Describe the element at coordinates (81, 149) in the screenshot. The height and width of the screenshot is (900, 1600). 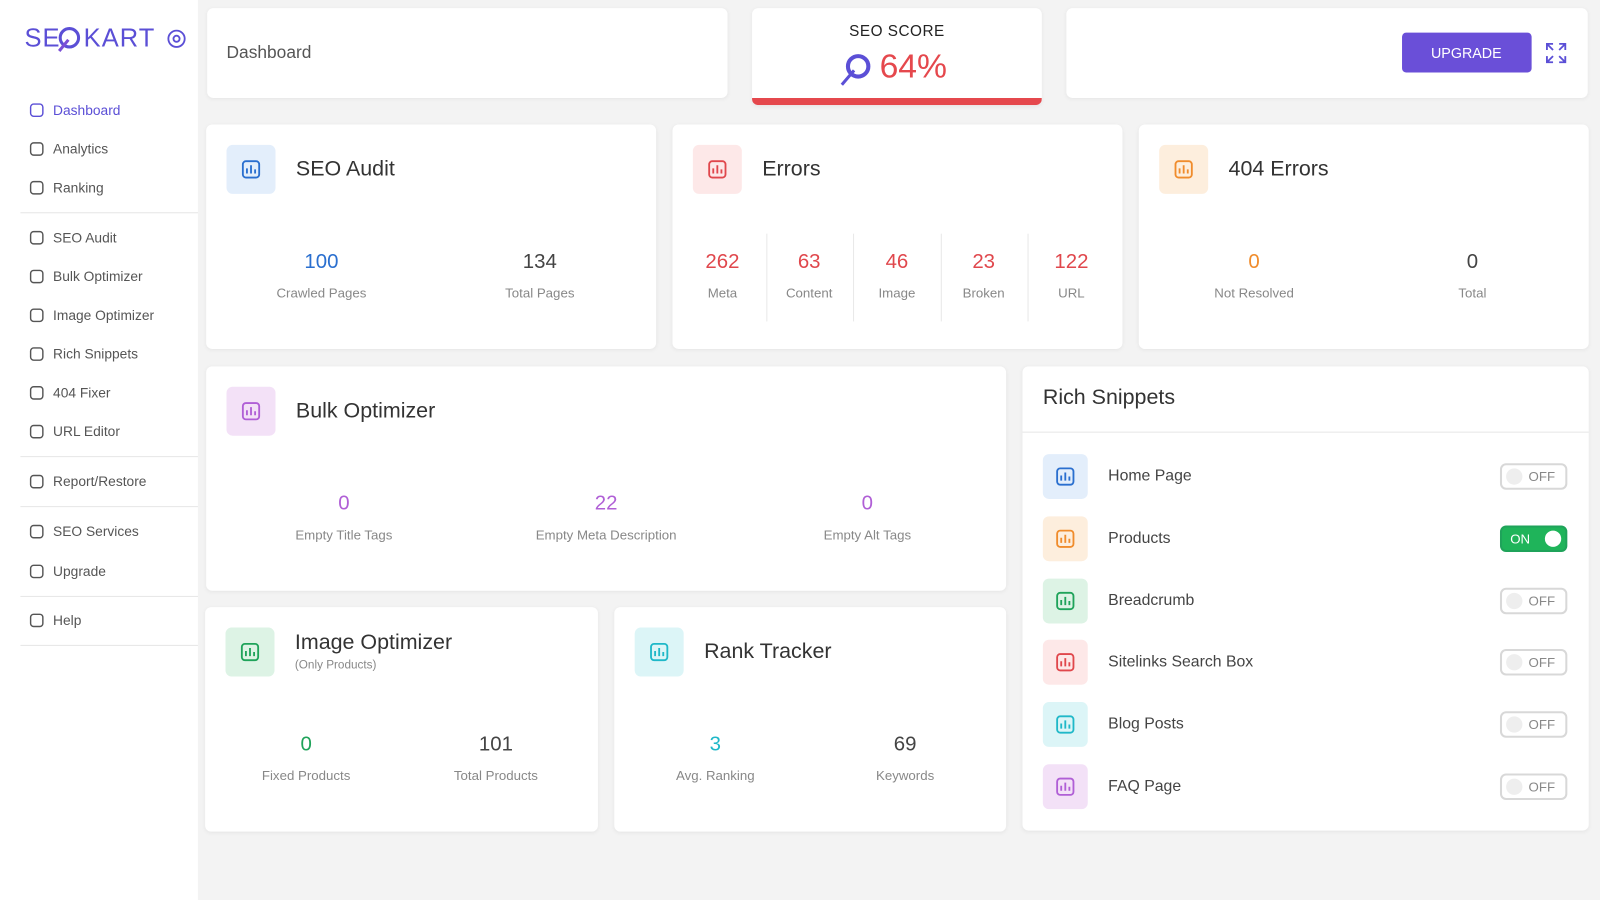
I see `nav-item: Analytics` at that location.